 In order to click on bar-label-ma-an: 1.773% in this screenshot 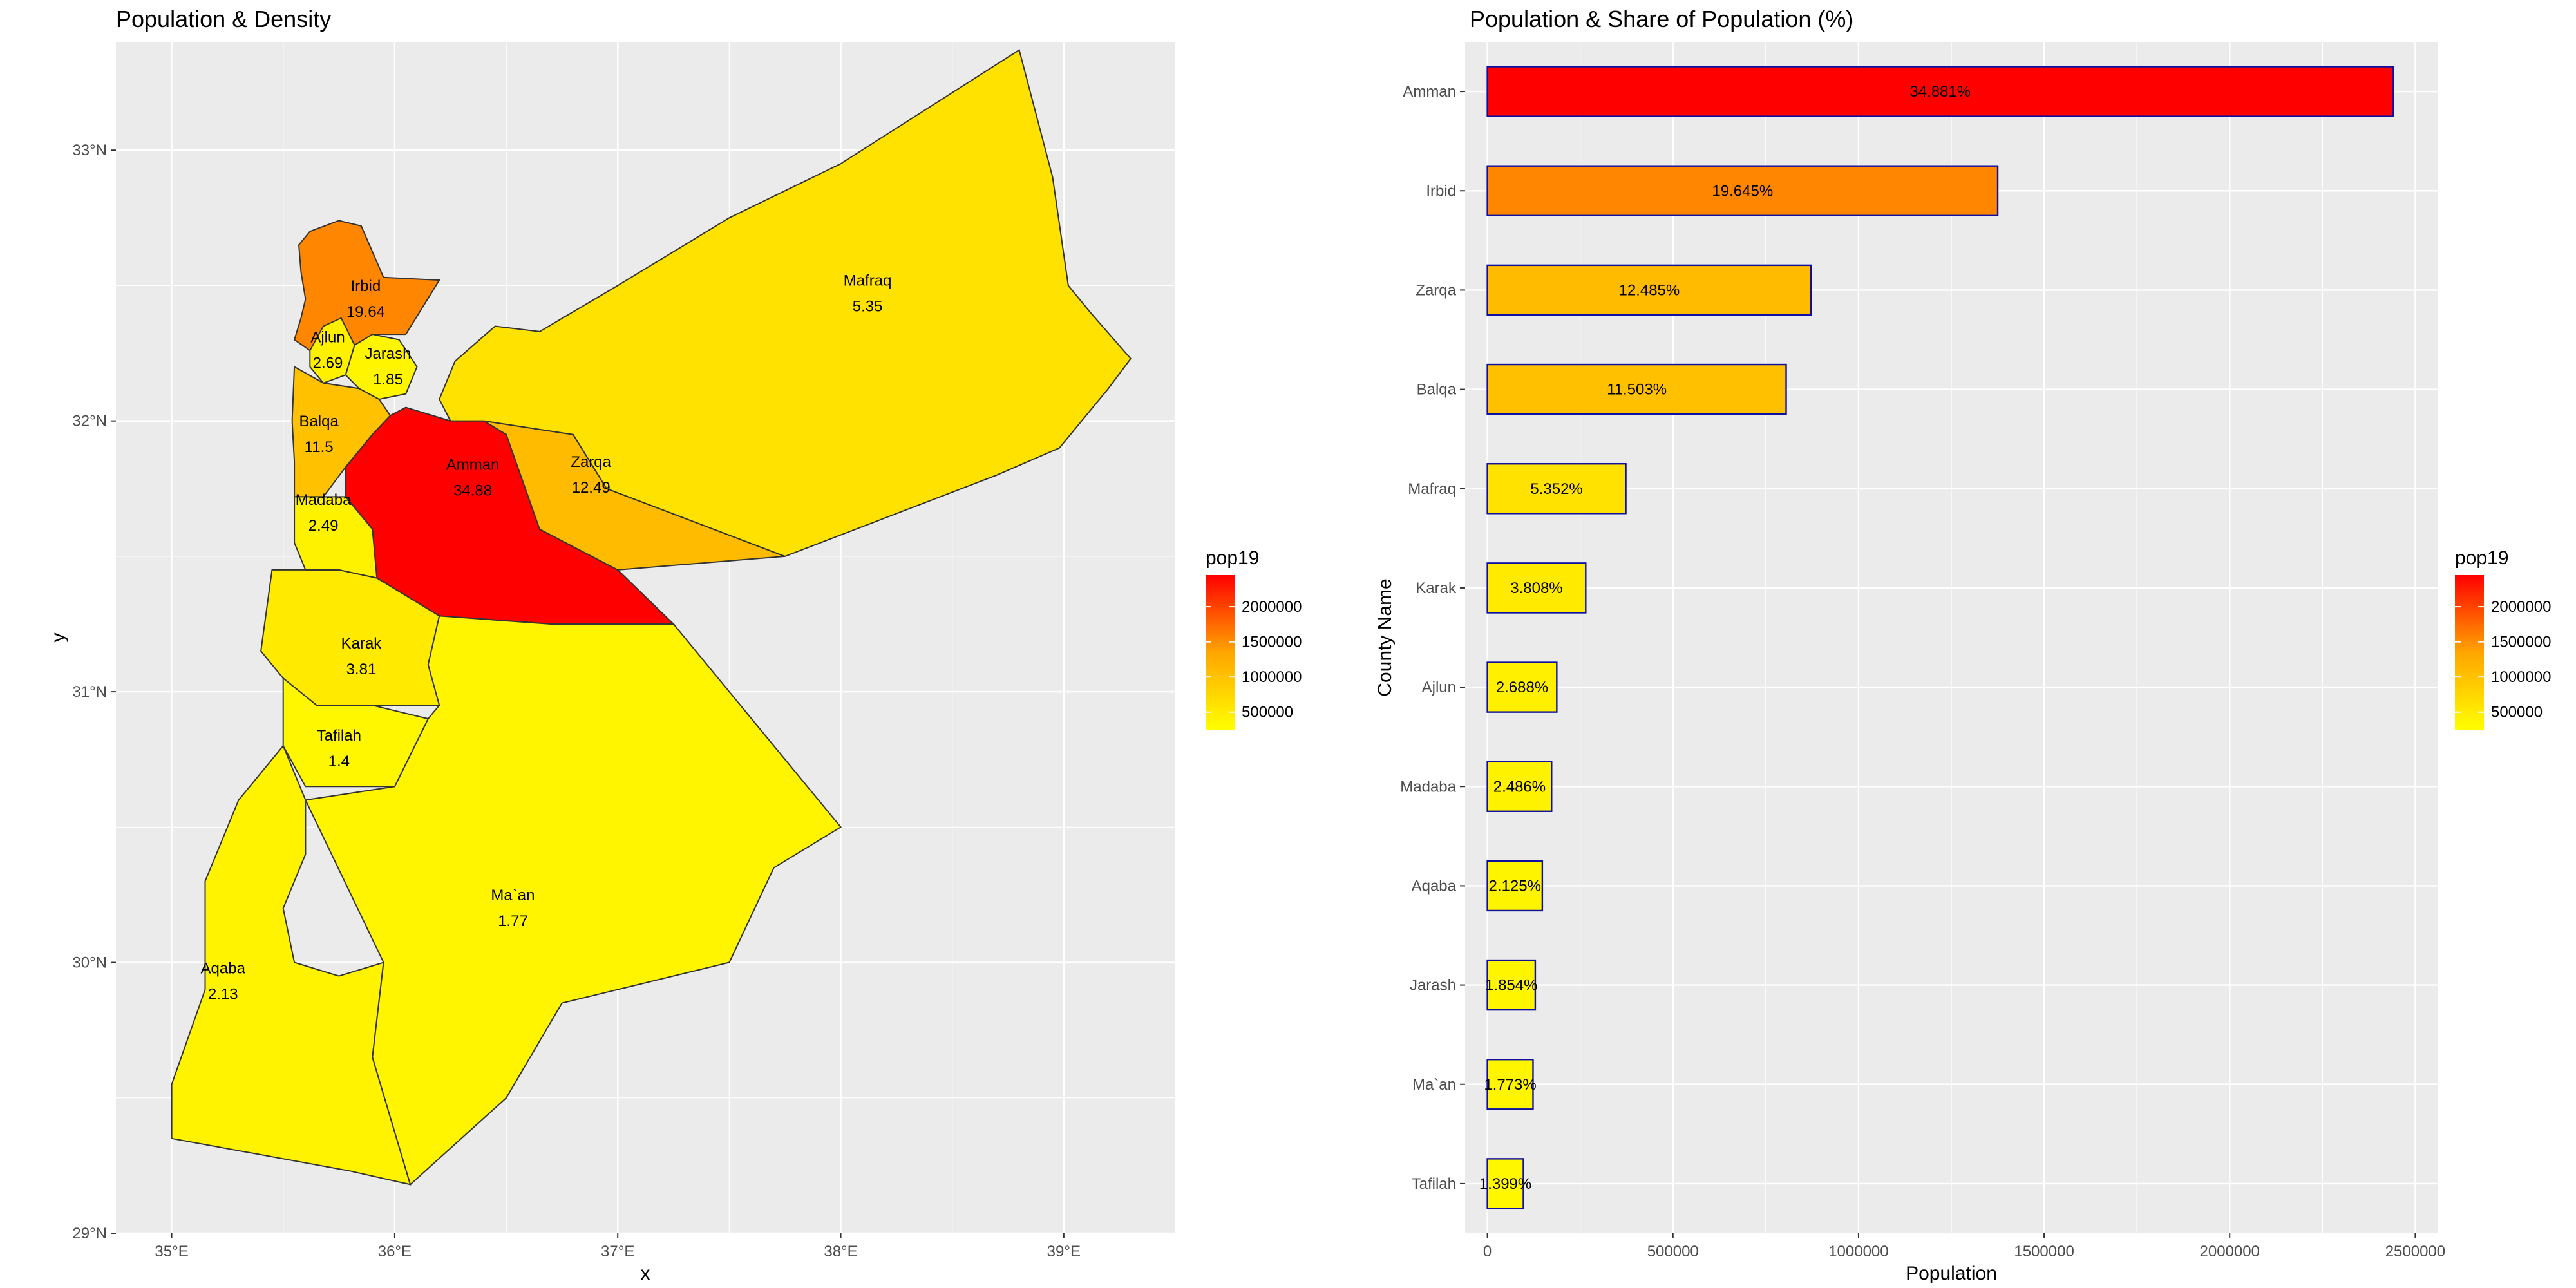, I will do `click(1510, 1085)`.